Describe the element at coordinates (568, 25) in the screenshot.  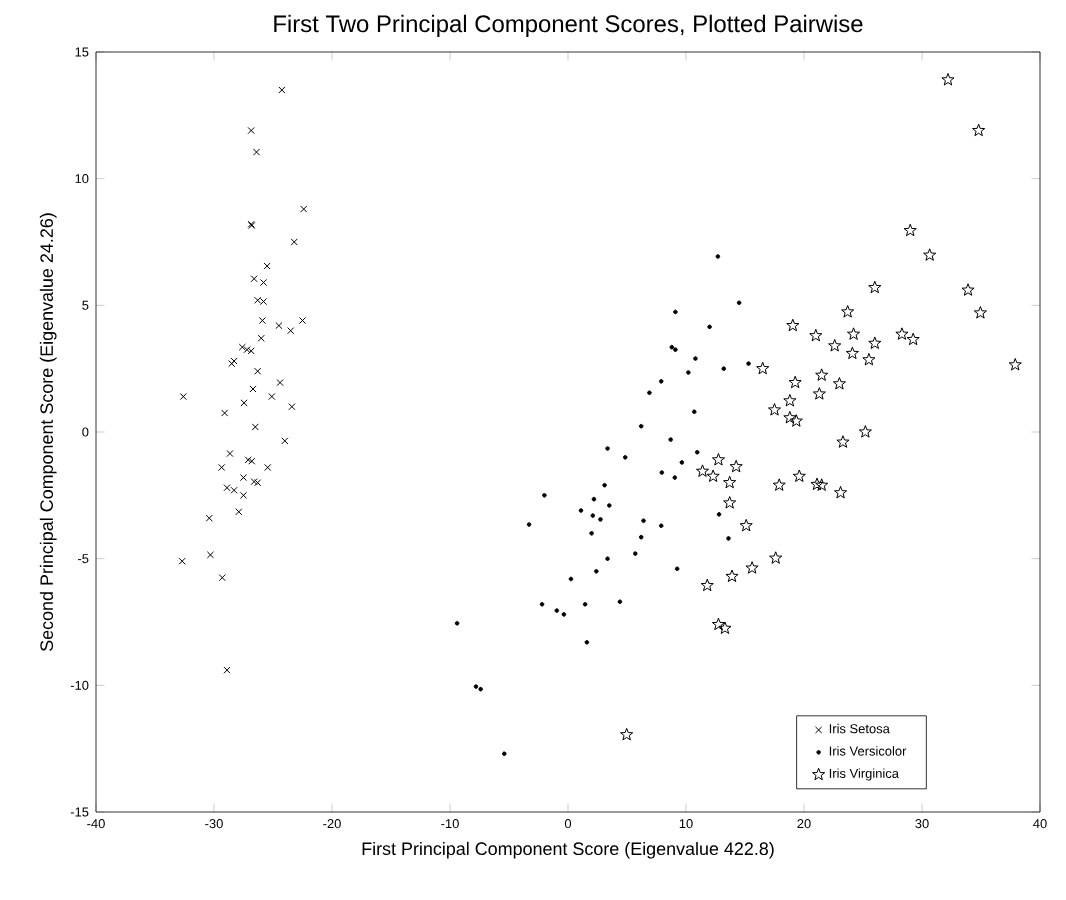
I see `chart-title: First Two Principal Component Scores, Plotted Pairwise` at that location.